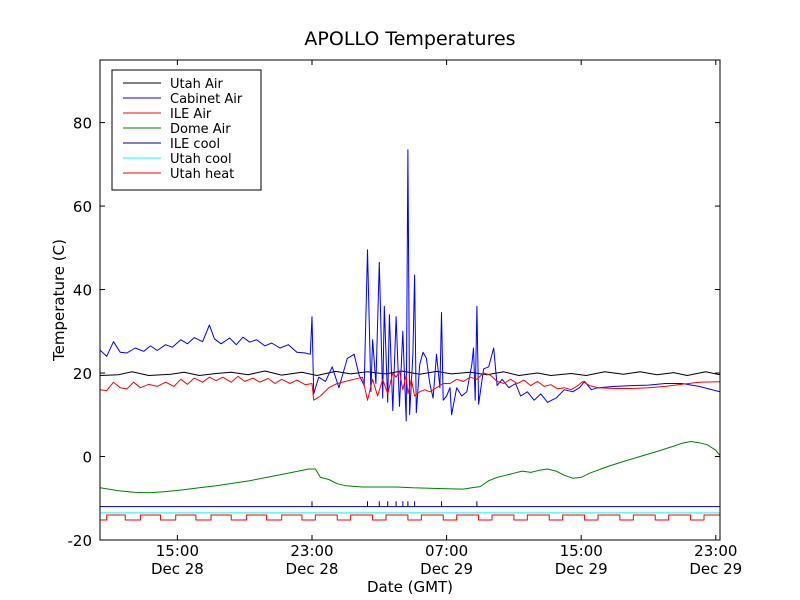 The image size is (800, 600). Describe the element at coordinates (410, 385) in the screenshot. I see `series-line-ile-air` at that location.